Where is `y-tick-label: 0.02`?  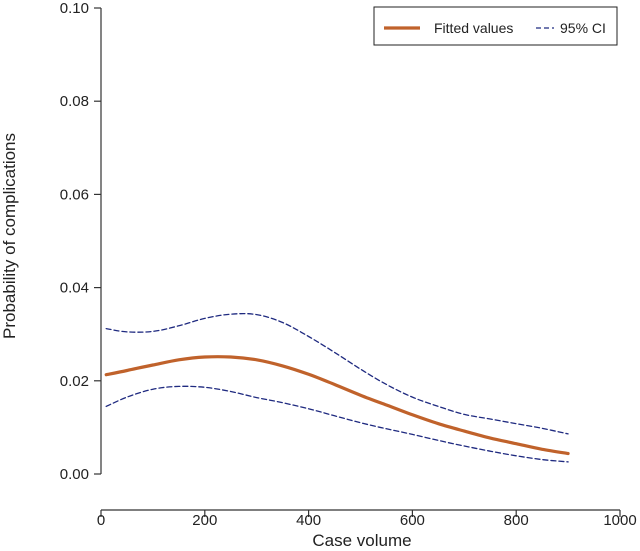
y-tick-label: 0.02 is located at coordinates (74, 381).